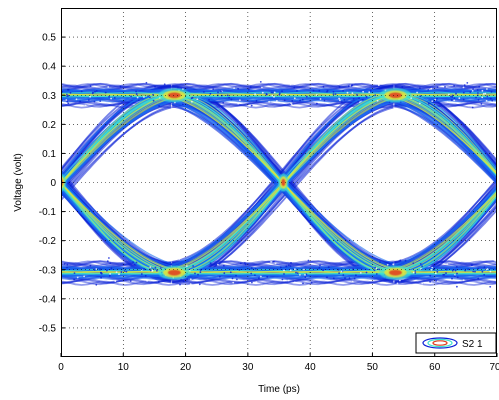 The height and width of the screenshot is (400, 499). I want to click on x-axis-label: Time (ps), so click(279, 389).